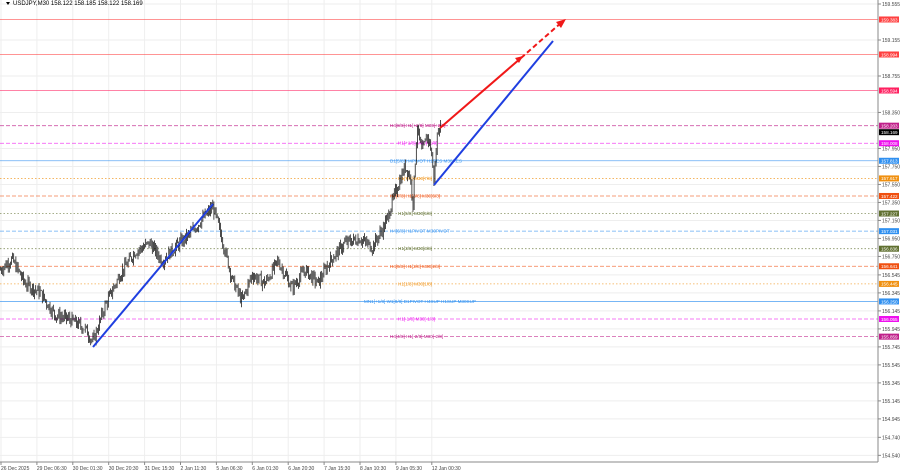 This screenshot has height=474, width=900. What do you see at coordinates (301, 469) in the screenshot?
I see `time-tick-label: 6 Jan 20:30` at bounding box center [301, 469].